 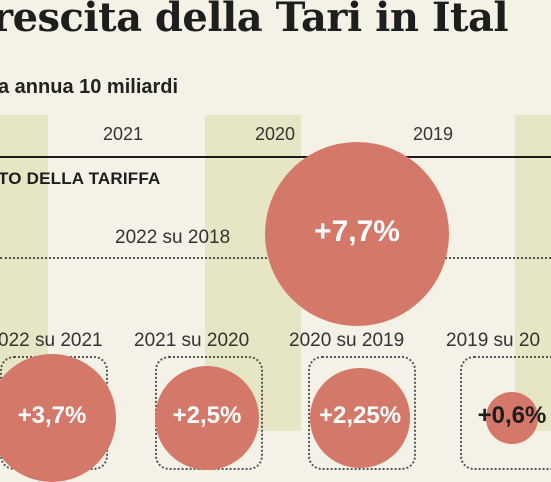 What do you see at coordinates (533, 273) in the screenshot?
I see `column-stripe` at bounding box center [533, 273].